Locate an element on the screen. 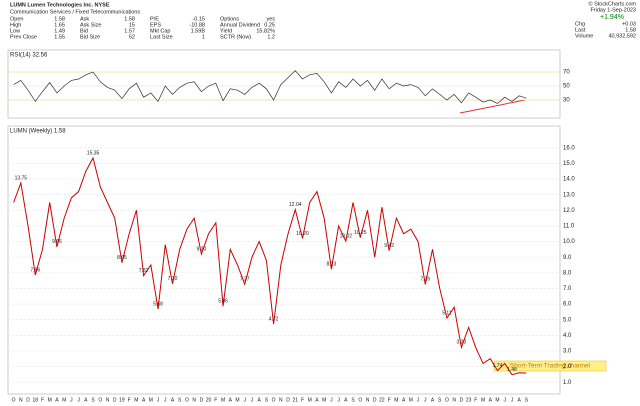 The width and height of the screenshot is (640, 406). field-label: Chg is located at coordinates (580, 24).